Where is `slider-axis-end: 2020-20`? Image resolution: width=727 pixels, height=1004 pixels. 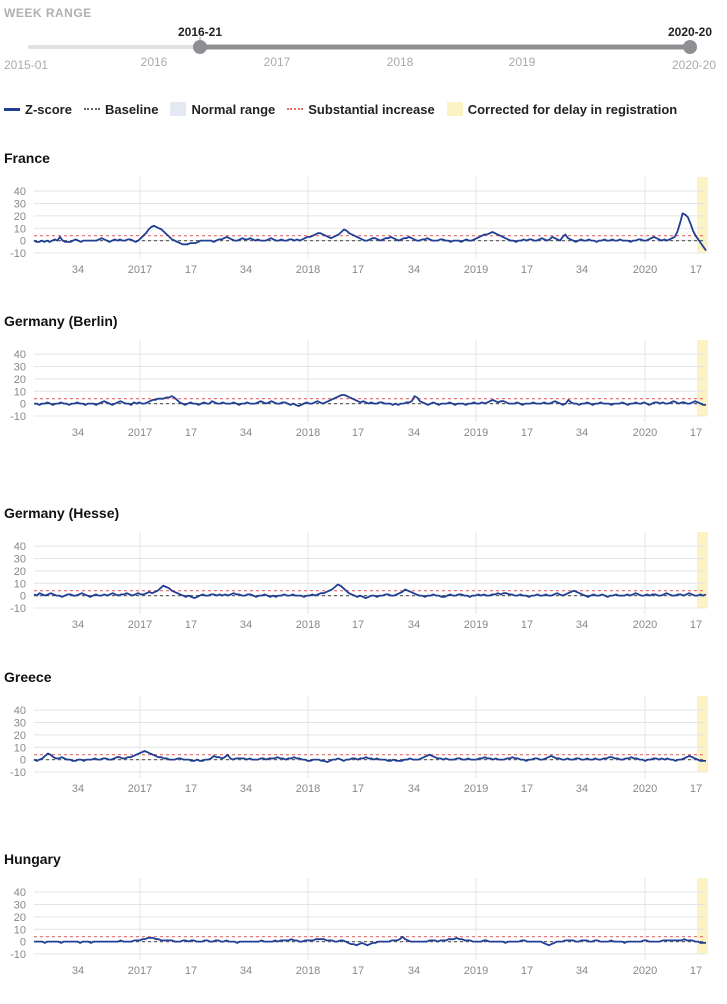
slider-axis-end: 2020-20 is located at coordinates (694, 65).